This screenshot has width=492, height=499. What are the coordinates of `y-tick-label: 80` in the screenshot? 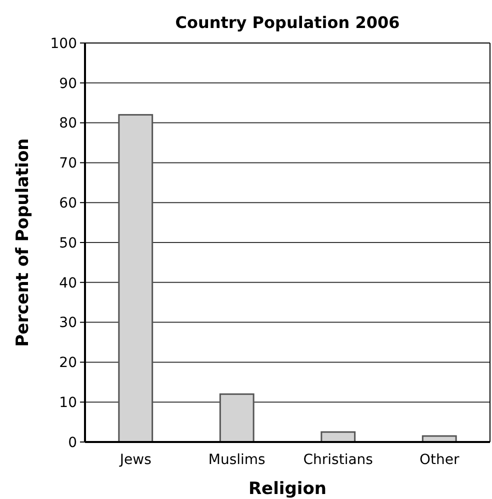 It's located at (68, 124).